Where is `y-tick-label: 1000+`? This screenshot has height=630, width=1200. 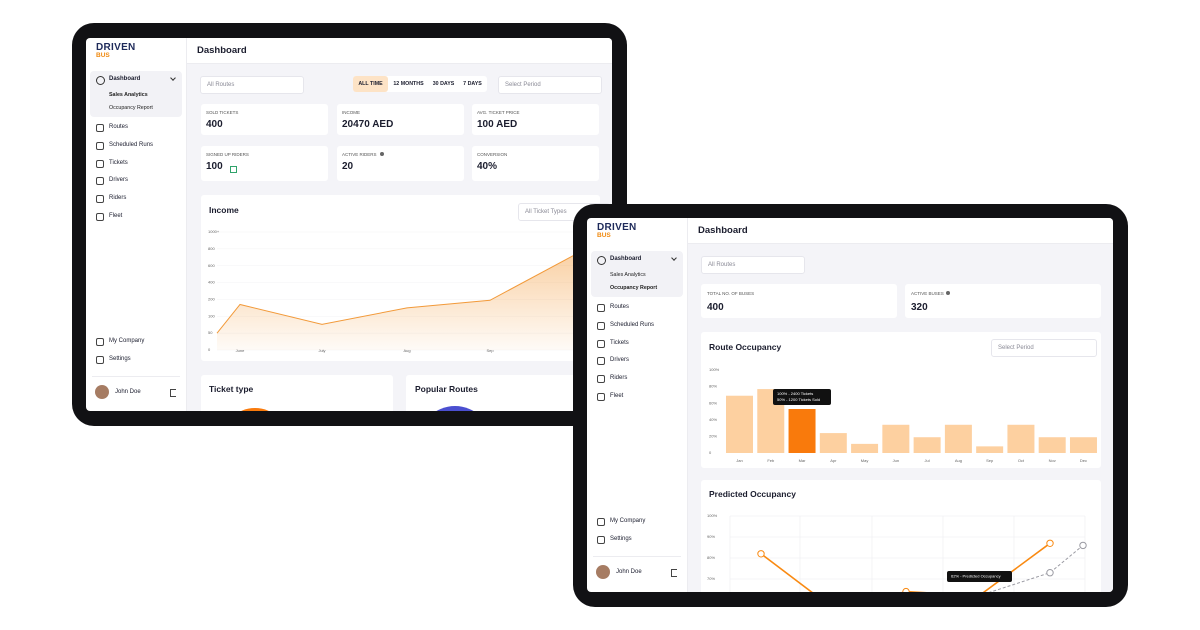 y-tick-label: 1000+ is located at coordinates (214, 231).